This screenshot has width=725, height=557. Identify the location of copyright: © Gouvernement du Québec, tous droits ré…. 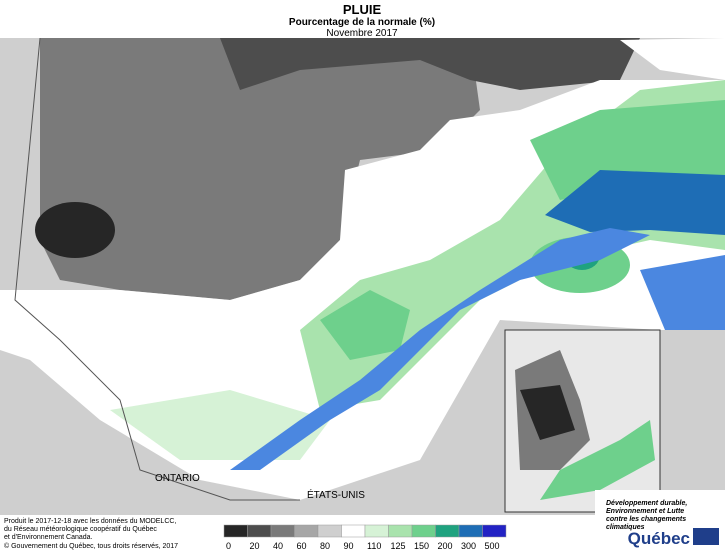
(91, 546).